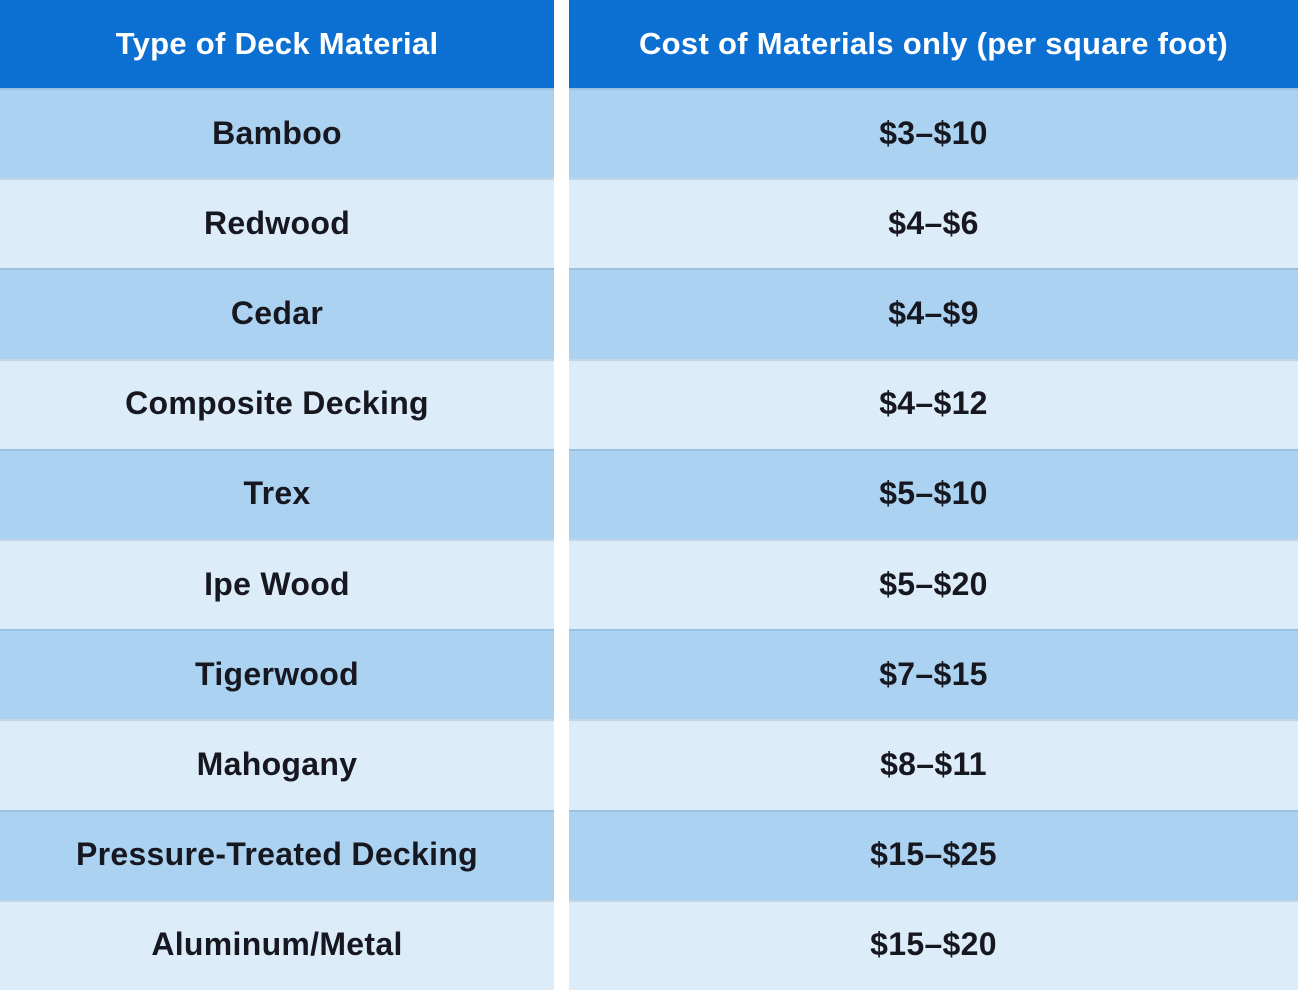 Image resolution: width=1298 pixels, height=990 pixels. What do you see at coordinates (277, 674) in the screenshot?
I see `material-cell-tigerwood: Tigerwood` at bounding box center [277, 674].